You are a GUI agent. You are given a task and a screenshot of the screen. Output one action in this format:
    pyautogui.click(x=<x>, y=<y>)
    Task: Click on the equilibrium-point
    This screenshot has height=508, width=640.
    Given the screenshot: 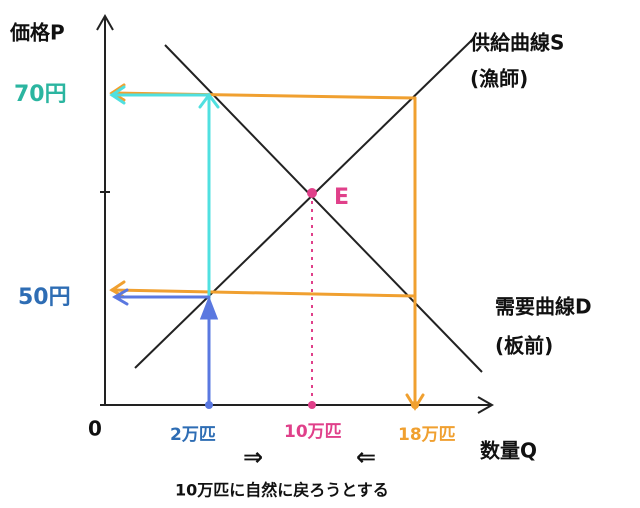 What is the action you would take?
    pyautogui.click(x=312, y=193)
    